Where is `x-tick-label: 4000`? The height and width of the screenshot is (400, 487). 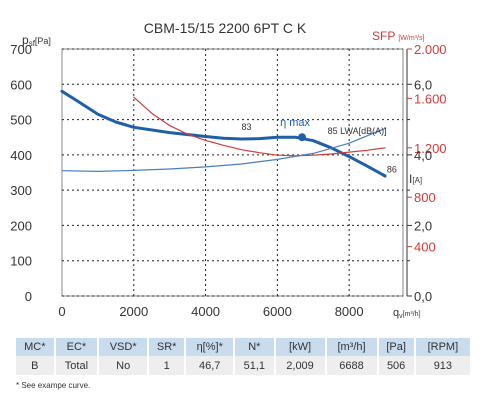
x-tick-label: 4000 is located at coordinates (205, 311).